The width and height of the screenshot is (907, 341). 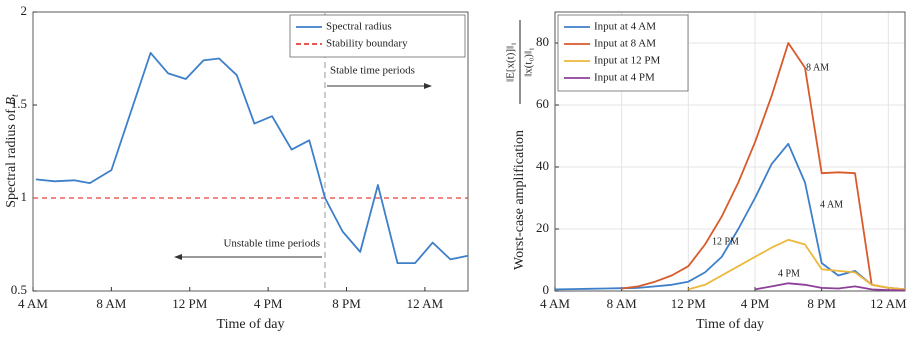 I want to click on legend-label: Spectral radius, so click(x=359, y=27).